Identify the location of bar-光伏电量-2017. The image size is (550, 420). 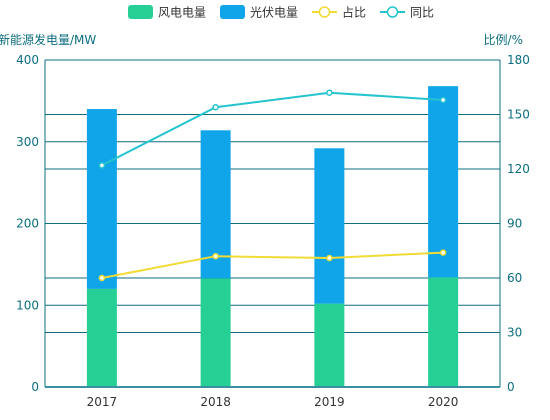
(101, 199).